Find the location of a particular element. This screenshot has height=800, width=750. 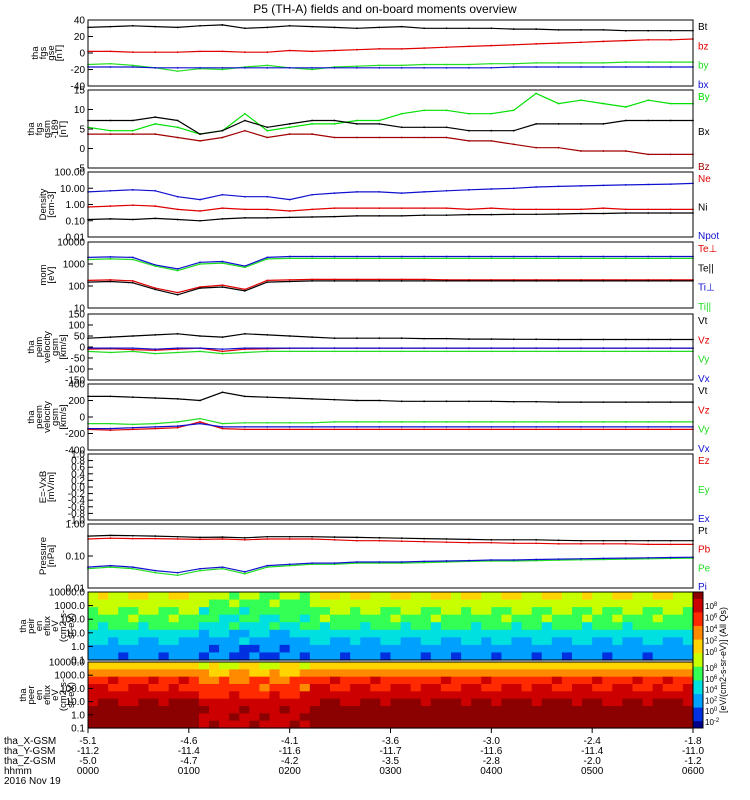

y-axis-label: fgs is located at coordinates (43, 52).